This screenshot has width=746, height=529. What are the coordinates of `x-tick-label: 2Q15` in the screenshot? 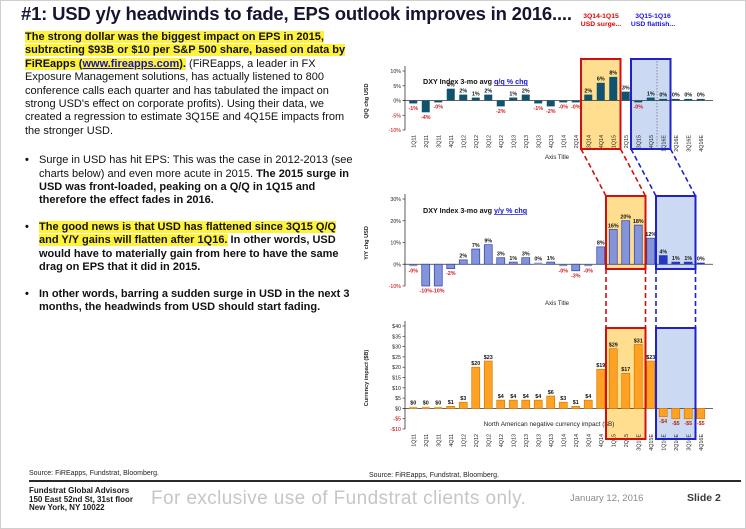 It's located at (627, 440).